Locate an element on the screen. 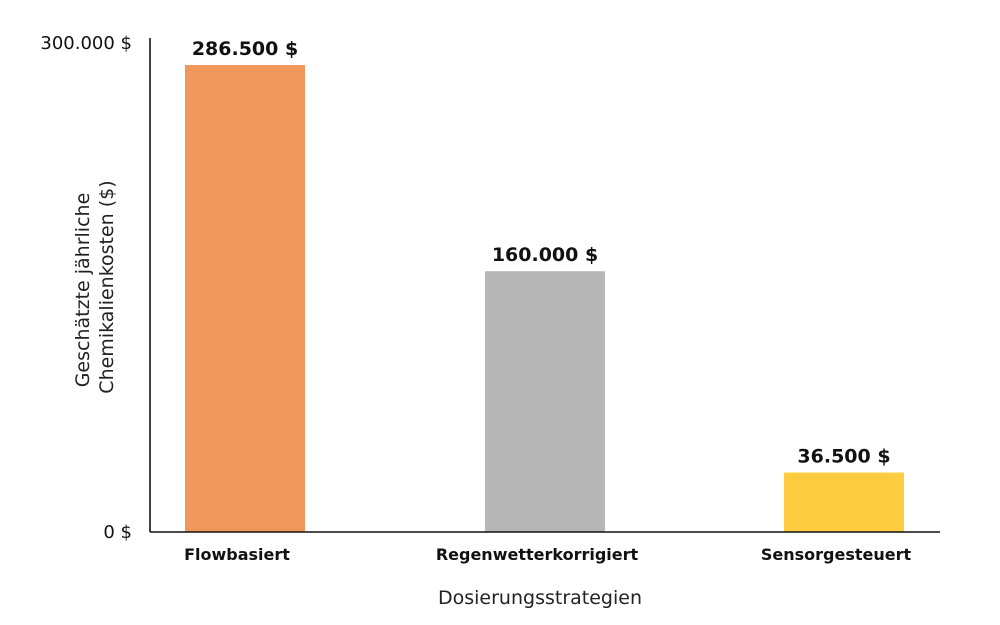  x-axis-title: Dosierungsstrategien is located at coordinates (540, 598).